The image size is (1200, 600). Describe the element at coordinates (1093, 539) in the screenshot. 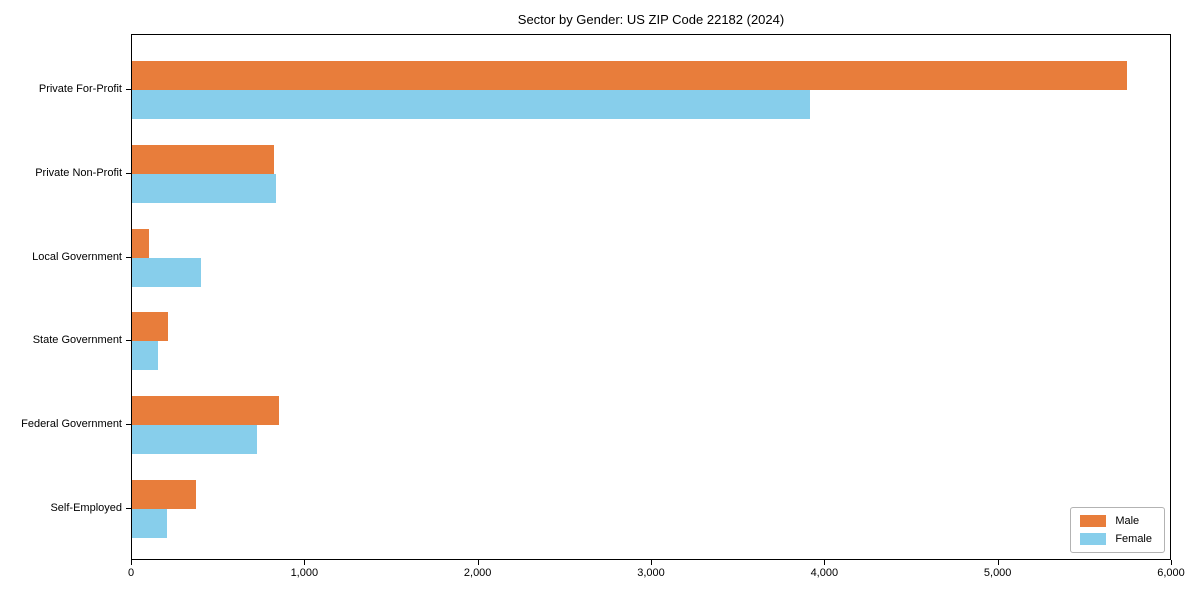

I see `legend-swatch-female` at that location.